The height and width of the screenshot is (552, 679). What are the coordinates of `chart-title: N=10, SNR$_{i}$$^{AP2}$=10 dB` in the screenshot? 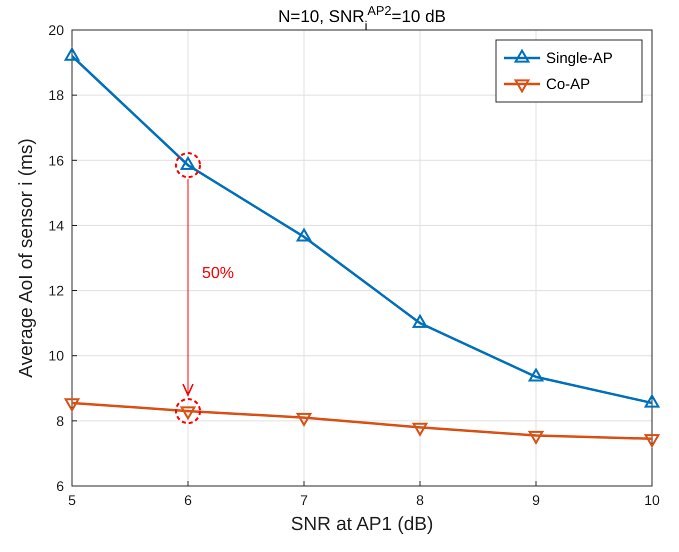 It's located at (362, 17).